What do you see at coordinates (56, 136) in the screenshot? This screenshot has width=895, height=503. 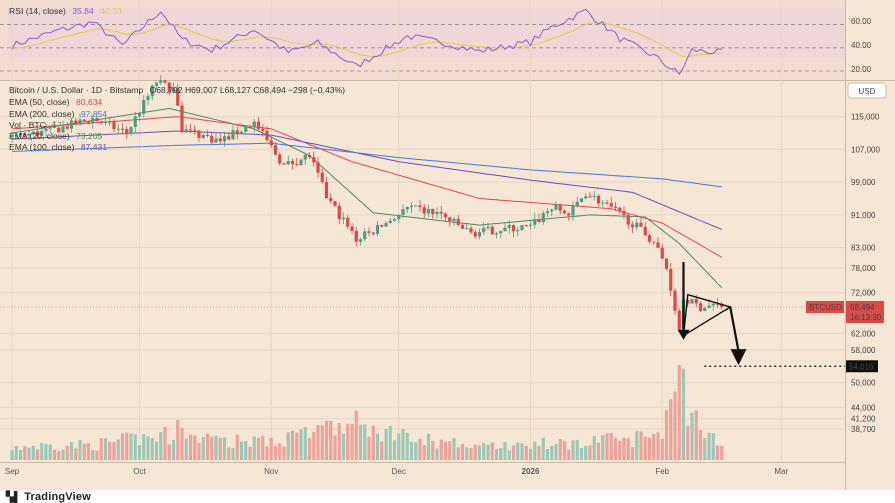 I see `legend-ema20: EMA (20, close) 73,205` at bounding box center [56, 136].